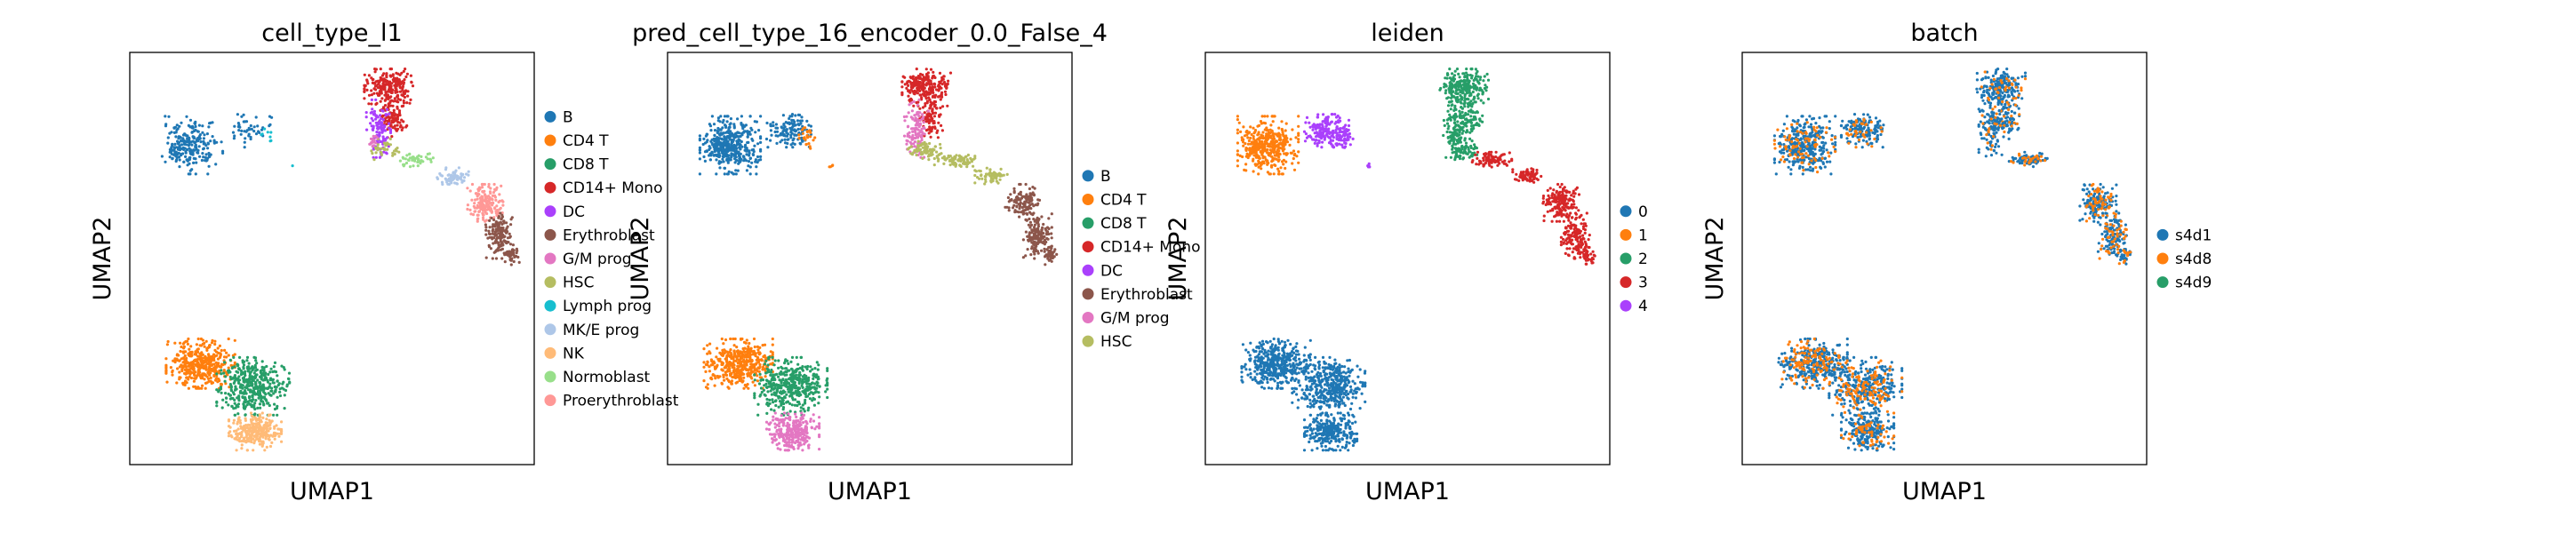 The height and width of the screenshot is (533, 2576). What do you see at coordinates (331, 33) in the screenshot?
I see `chart-title: cell_type_l1` at bounding box center [331, 33].